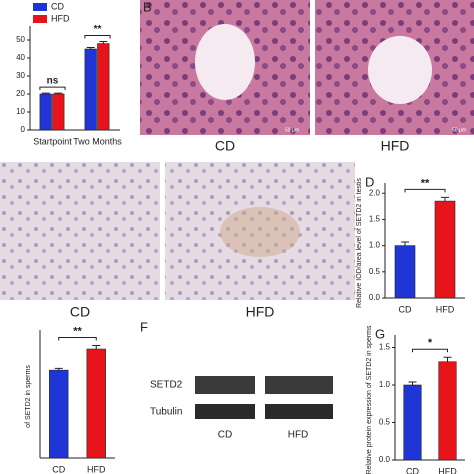 This screenshot has width=474, height=474. I want to click on y-tick-label: 40, so click(20, 57).